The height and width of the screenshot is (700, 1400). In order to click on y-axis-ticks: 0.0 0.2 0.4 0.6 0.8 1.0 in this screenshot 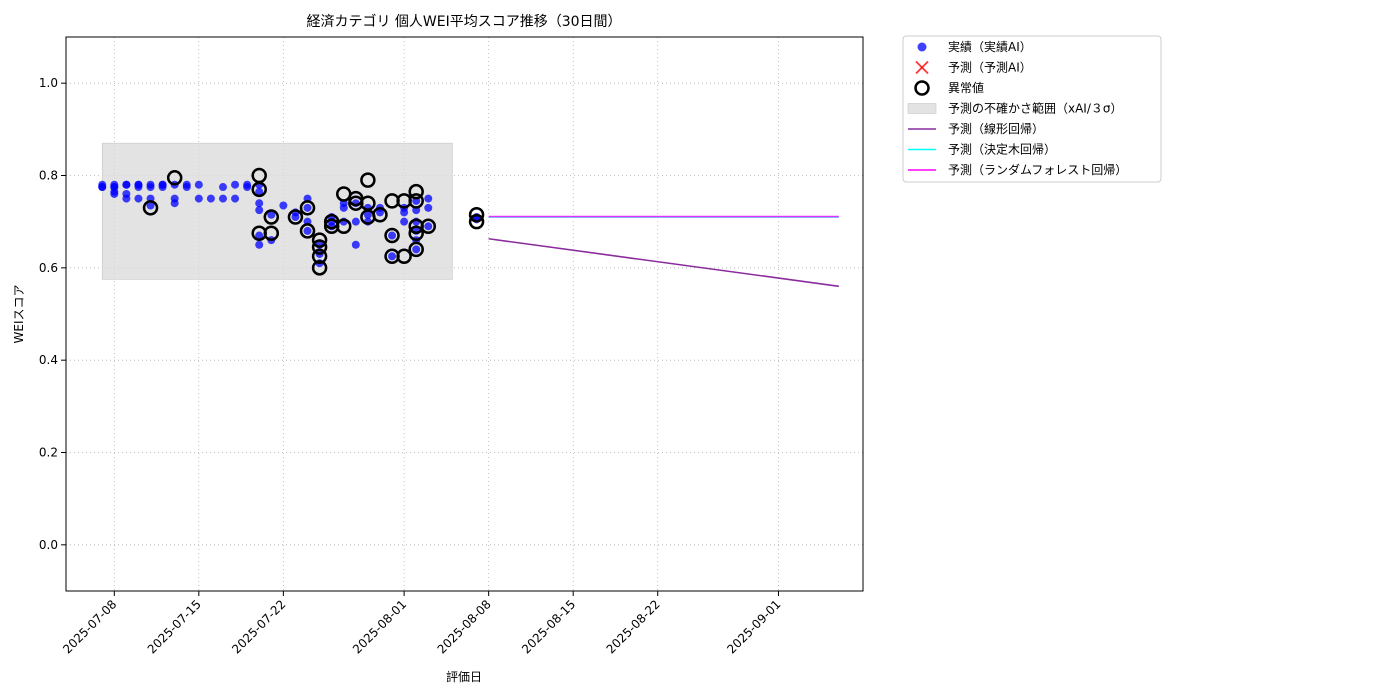, I will do `click(52, 314)`.